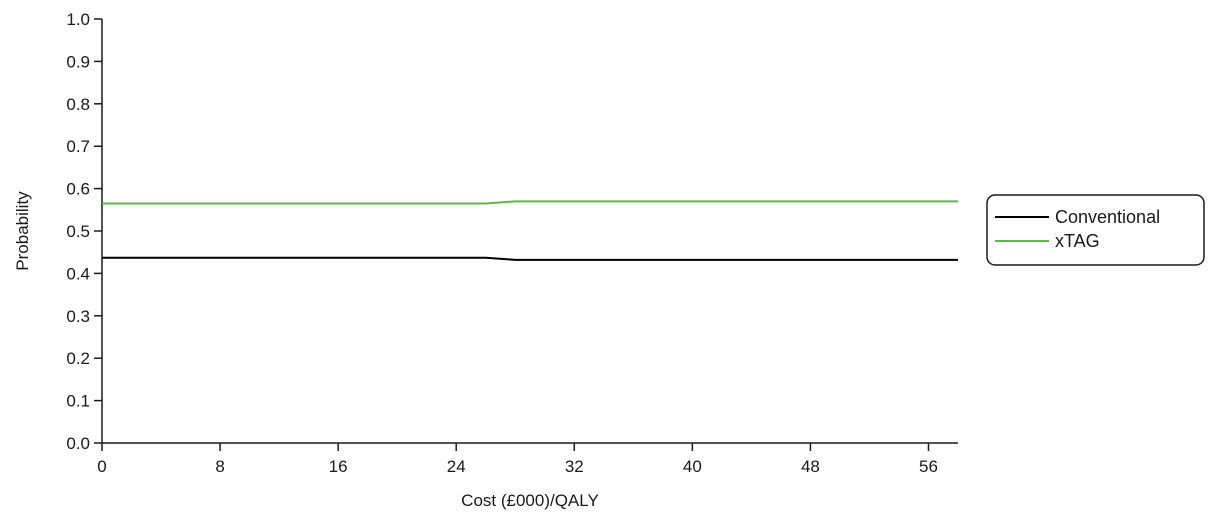 The image size is (1213, 518). I want to click on y-tick-label: 0.0, so click(78, 443).